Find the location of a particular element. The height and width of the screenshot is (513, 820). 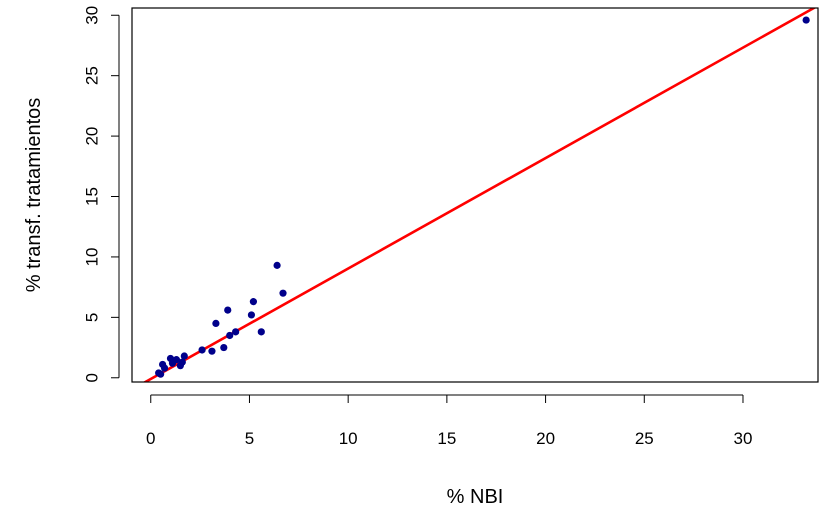

x-axis-title: % NBI is located at coordinates (475, 497).